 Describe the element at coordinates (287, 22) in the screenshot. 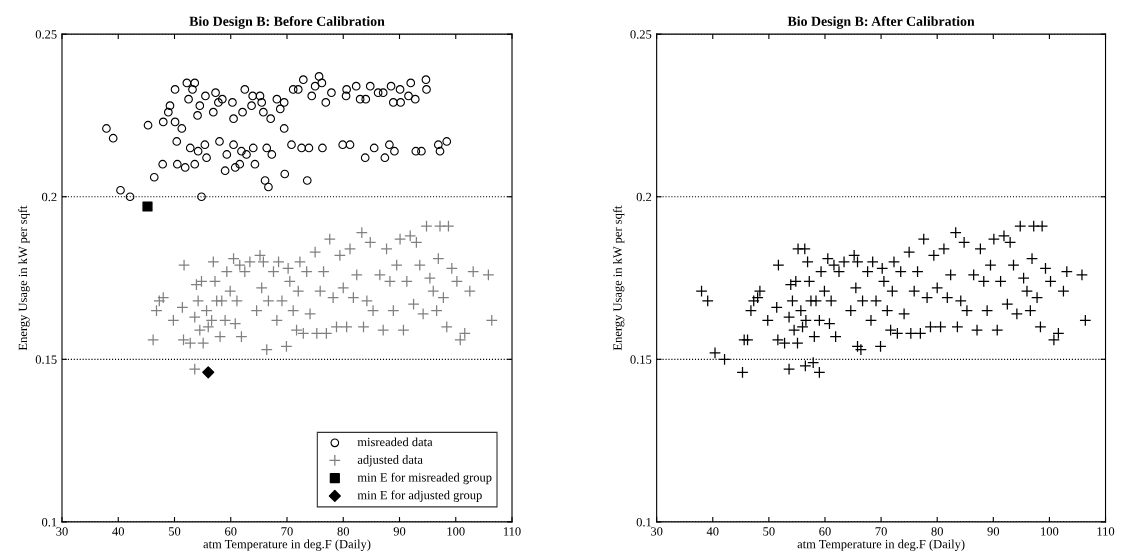

I see `chart-title: Bio Design B: Before Calibration` at that location.